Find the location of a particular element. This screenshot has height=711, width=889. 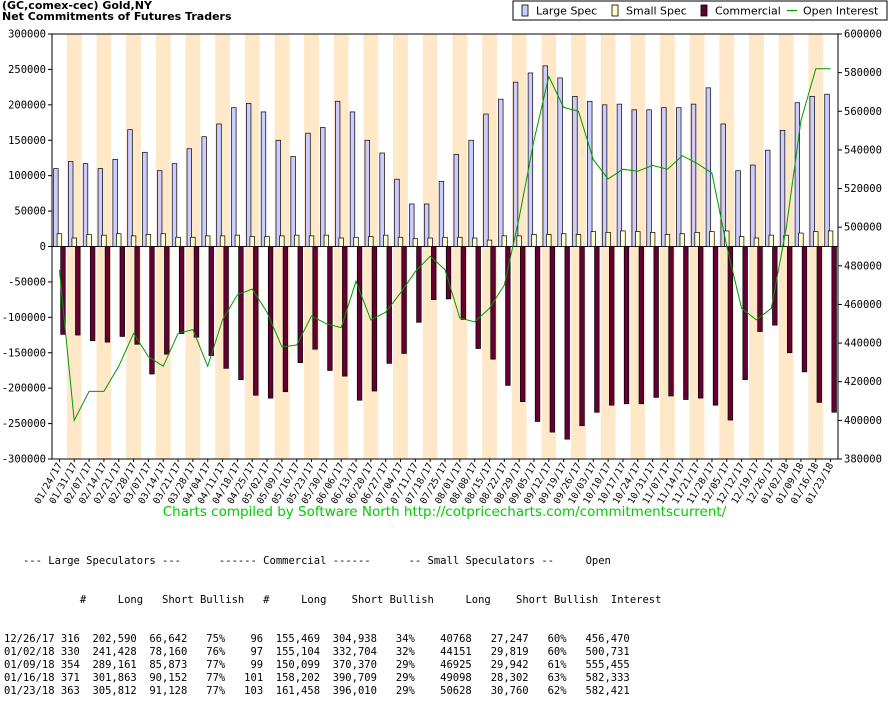

table-cell-c-short: 396,010 is located at coordinates (354, 691).